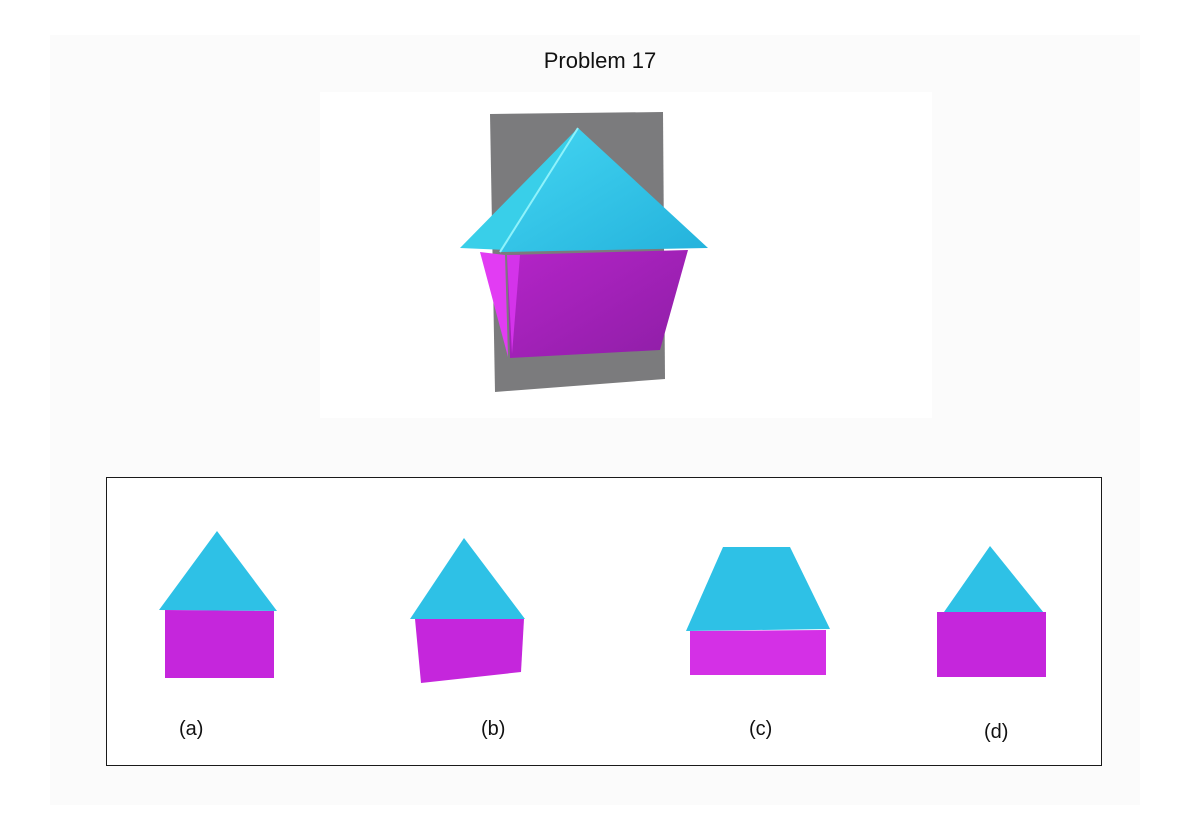 This screenshot has width=1200, height=825. What do you see at coordinates (600, 60) in the screenshot?
I see `problem-title: Problem 17` at bounding box center [600, 60].